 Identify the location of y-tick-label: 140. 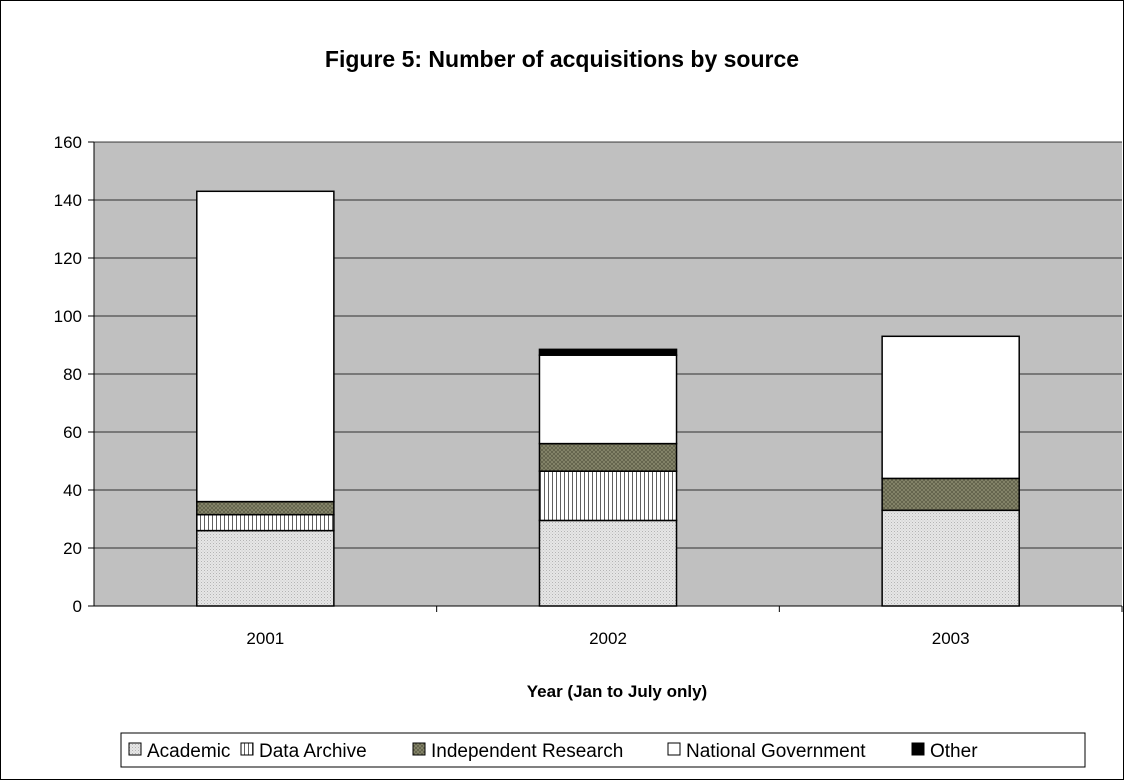
(68, 200).